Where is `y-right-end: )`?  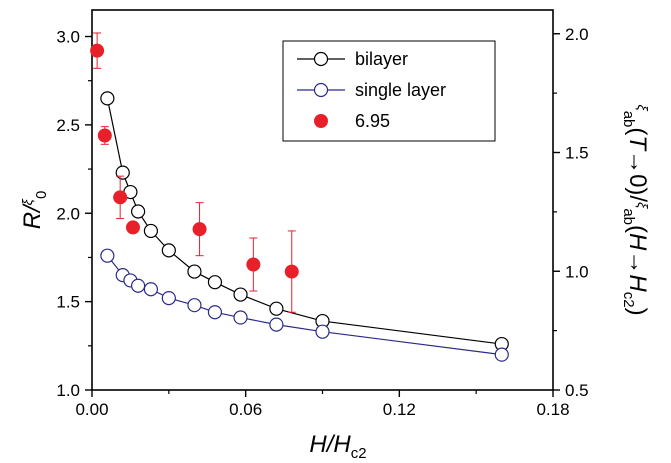
y-right-end: ) is located at coordinates (637, 312).